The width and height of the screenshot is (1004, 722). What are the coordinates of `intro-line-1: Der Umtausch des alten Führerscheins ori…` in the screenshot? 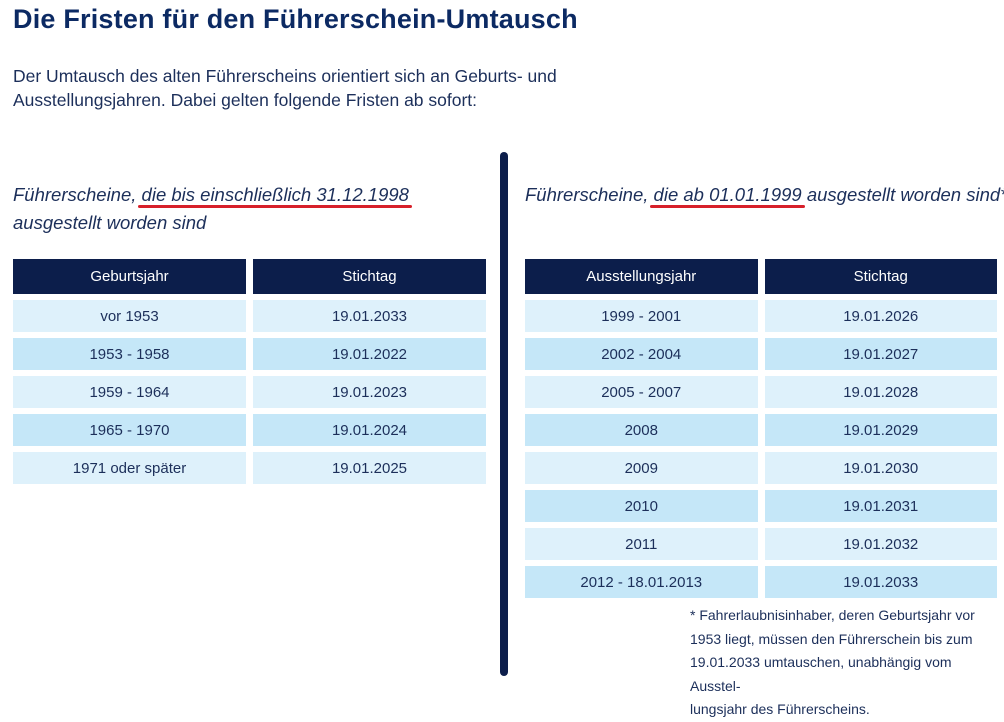 It's located at (285, 76).